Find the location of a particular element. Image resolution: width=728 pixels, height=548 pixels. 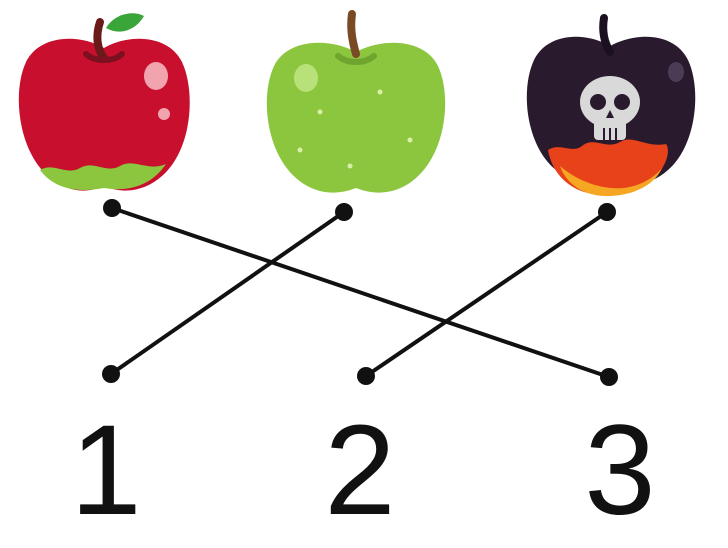

poison-apple-icon is located at coordinates (611, 105).